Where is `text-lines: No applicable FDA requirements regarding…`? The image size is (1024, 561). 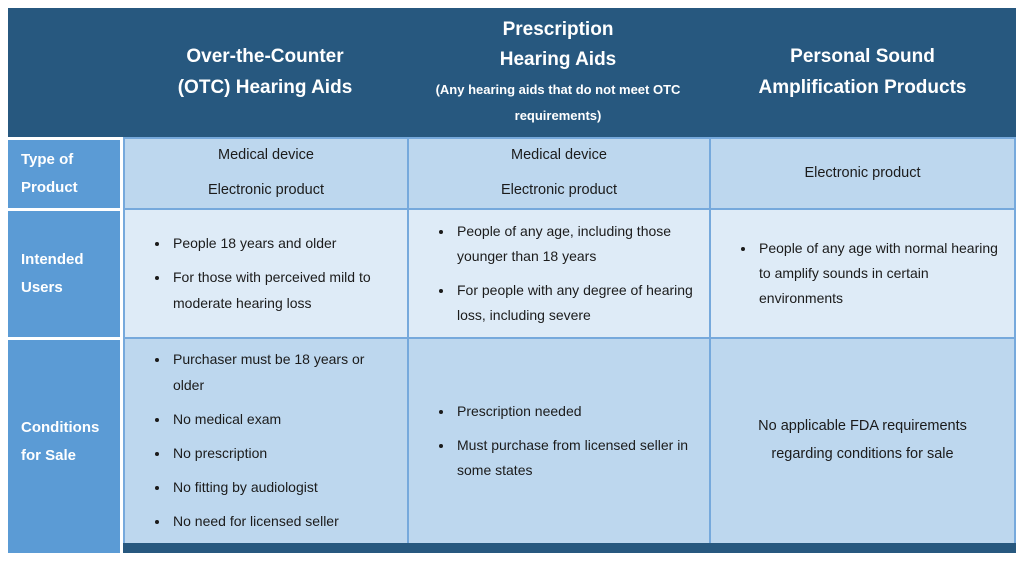
text-lines: No applicable FDA requirements regarding… is located at coordinates (862, 440).